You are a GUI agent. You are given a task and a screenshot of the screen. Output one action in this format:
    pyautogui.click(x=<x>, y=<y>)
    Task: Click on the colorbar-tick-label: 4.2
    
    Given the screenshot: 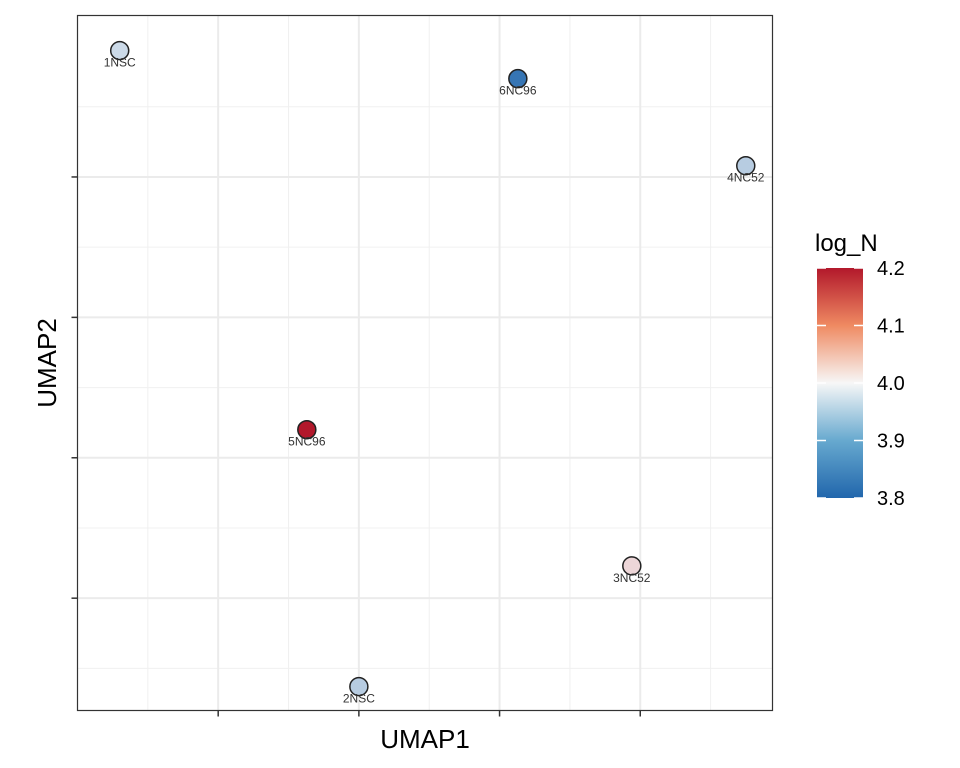 What is the action you would take?
    pyautogui.click(x=891, y=269)
    